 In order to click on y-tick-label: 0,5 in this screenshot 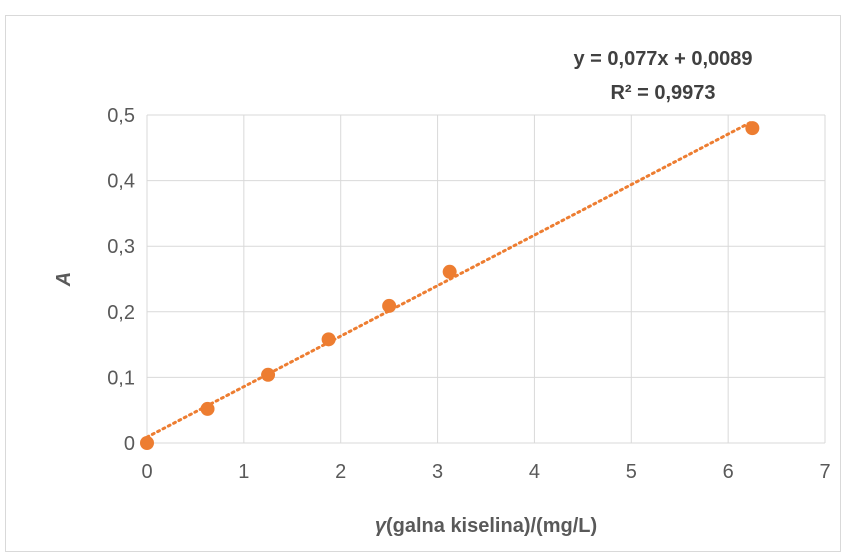, I will do `click(121, 116)`.